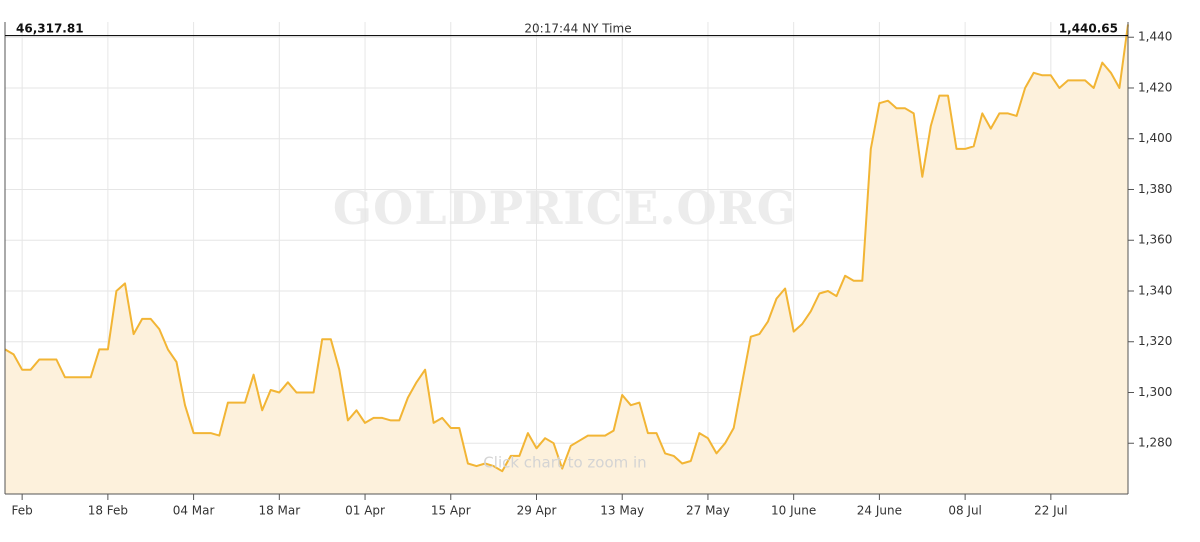  What do you see at coordinates (1051, 511) in the screenshot?
I see `x-tick-label: 22 Jul` at bounding box center [1051, 511].